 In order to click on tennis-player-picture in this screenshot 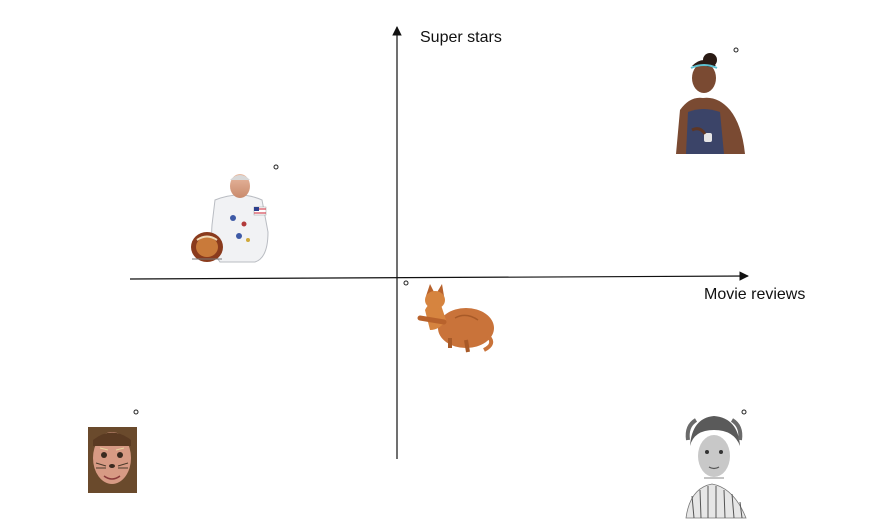, I will do `click(710, 103)`.